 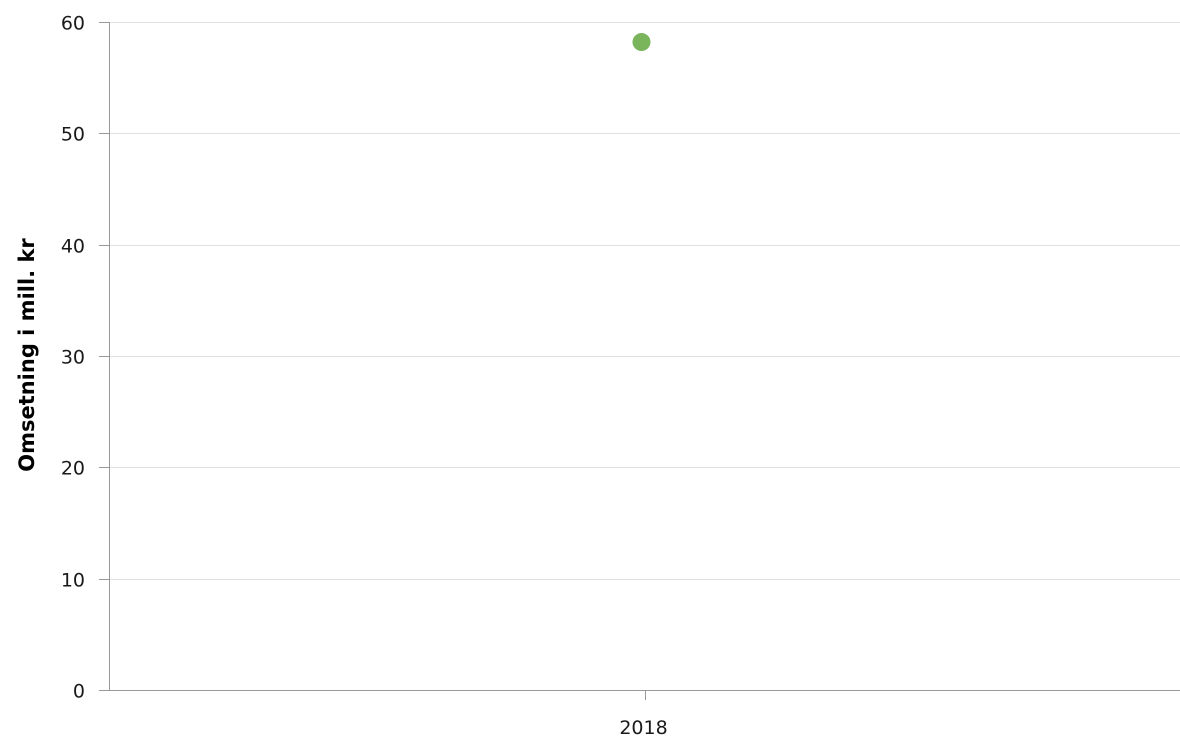 I want to click on y-tick-label-40: 40, so click(x=73, y=247).